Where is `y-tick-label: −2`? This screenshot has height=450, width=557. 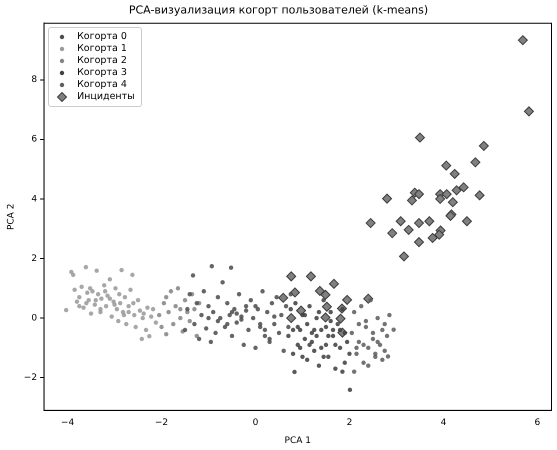
y-tick-label: −2 is located at coordinates (31, 377).